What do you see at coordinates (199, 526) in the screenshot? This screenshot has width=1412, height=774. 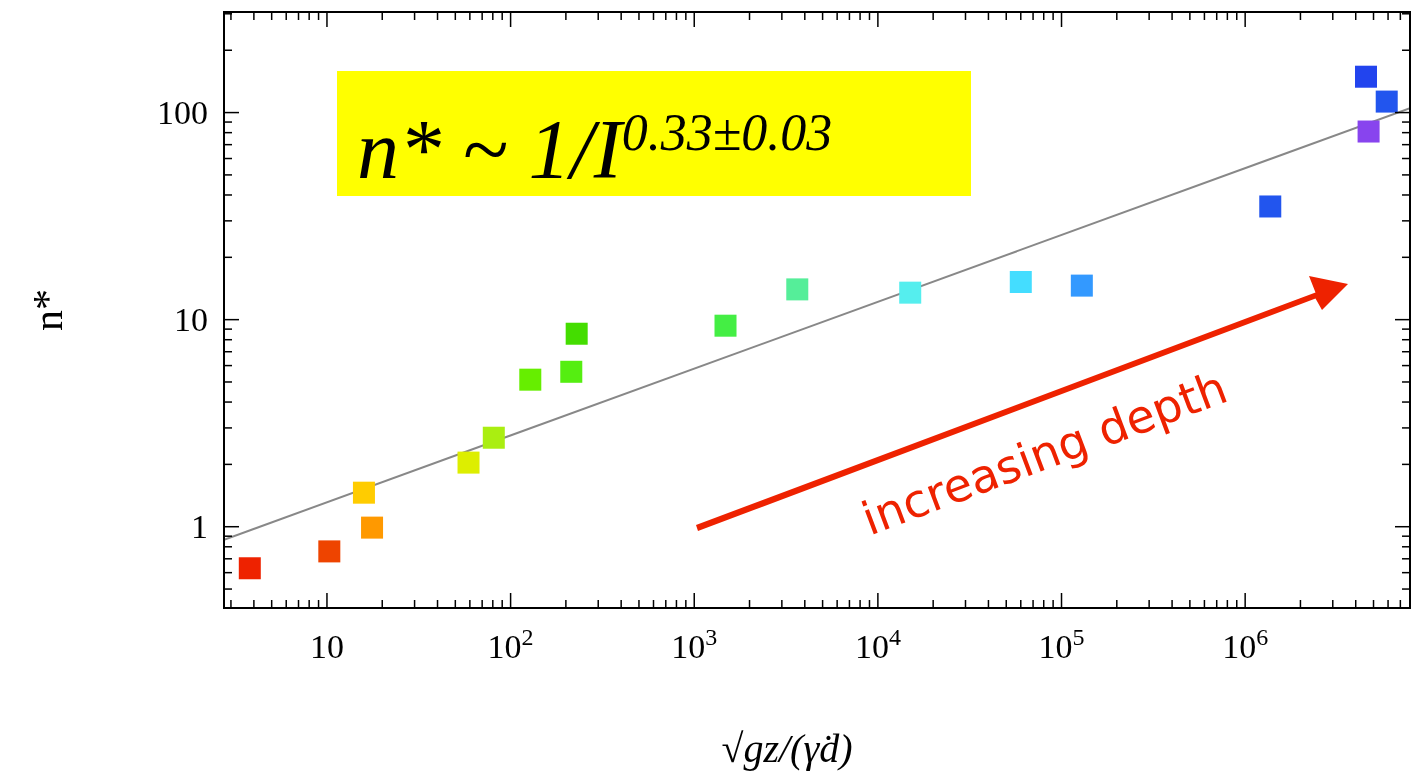 I see `y-tick-label: 1` at bounding box center [199, 526].